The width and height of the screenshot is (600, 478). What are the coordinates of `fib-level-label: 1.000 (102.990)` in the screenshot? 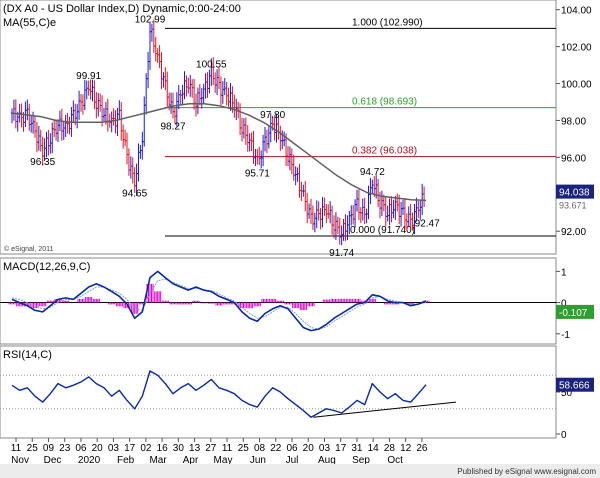 It's located at (387, 22).